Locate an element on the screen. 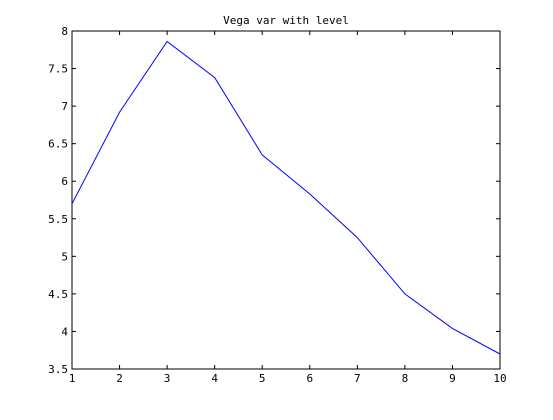 The image size is (553, 420). y-tick-label: 6 is located at coordinates (64, 181).